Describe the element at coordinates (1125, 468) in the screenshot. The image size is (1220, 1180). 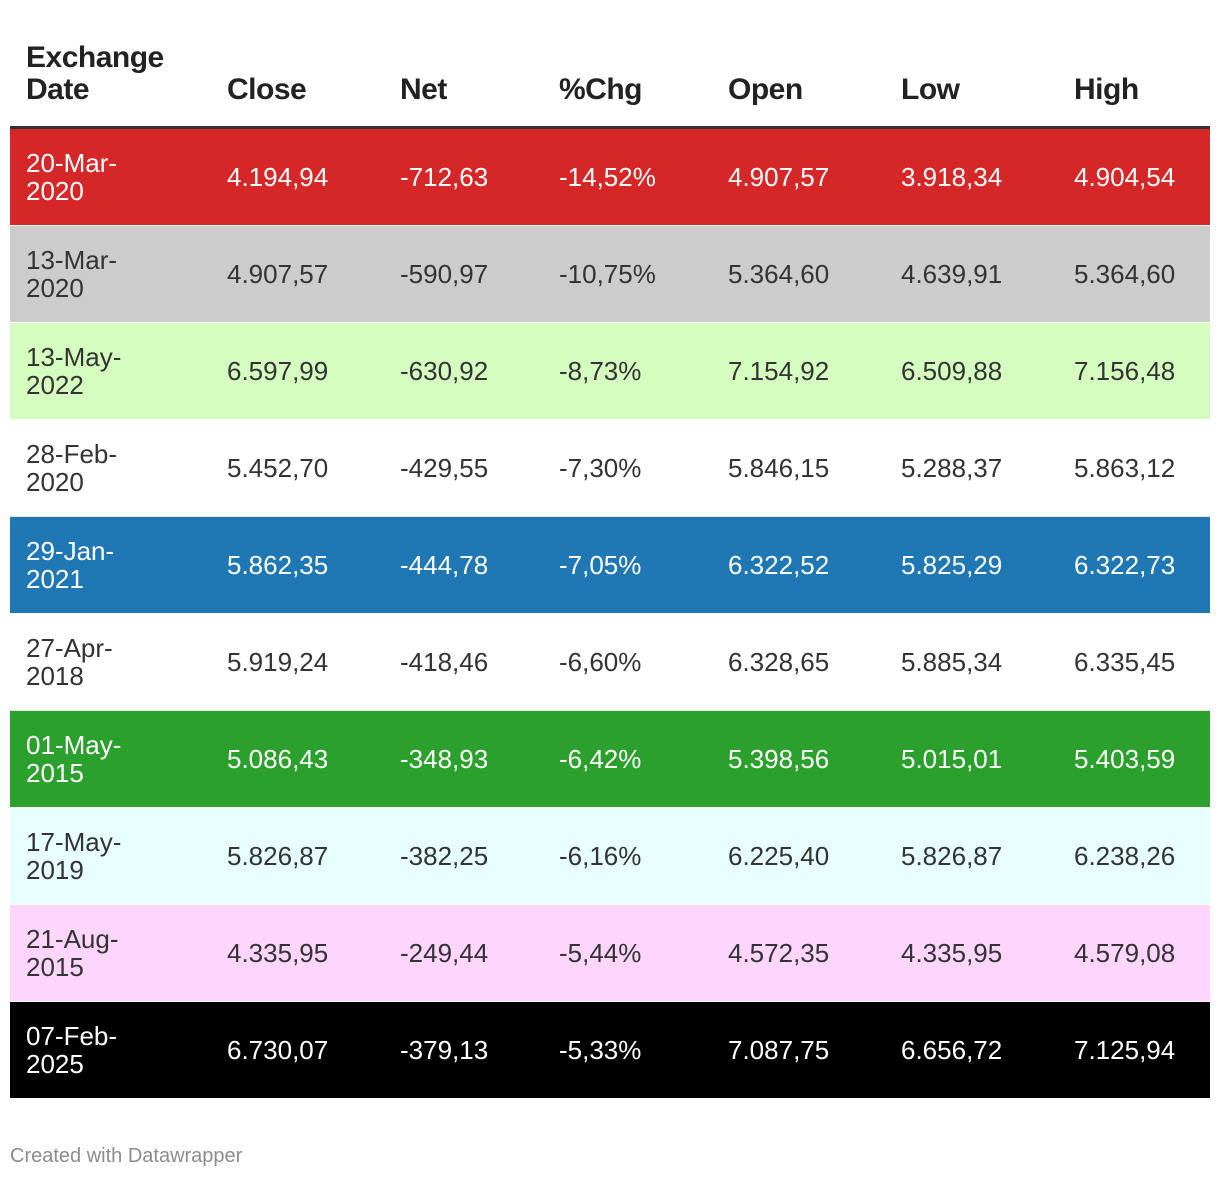
I see `high-cell: 5.863,12` at that location.